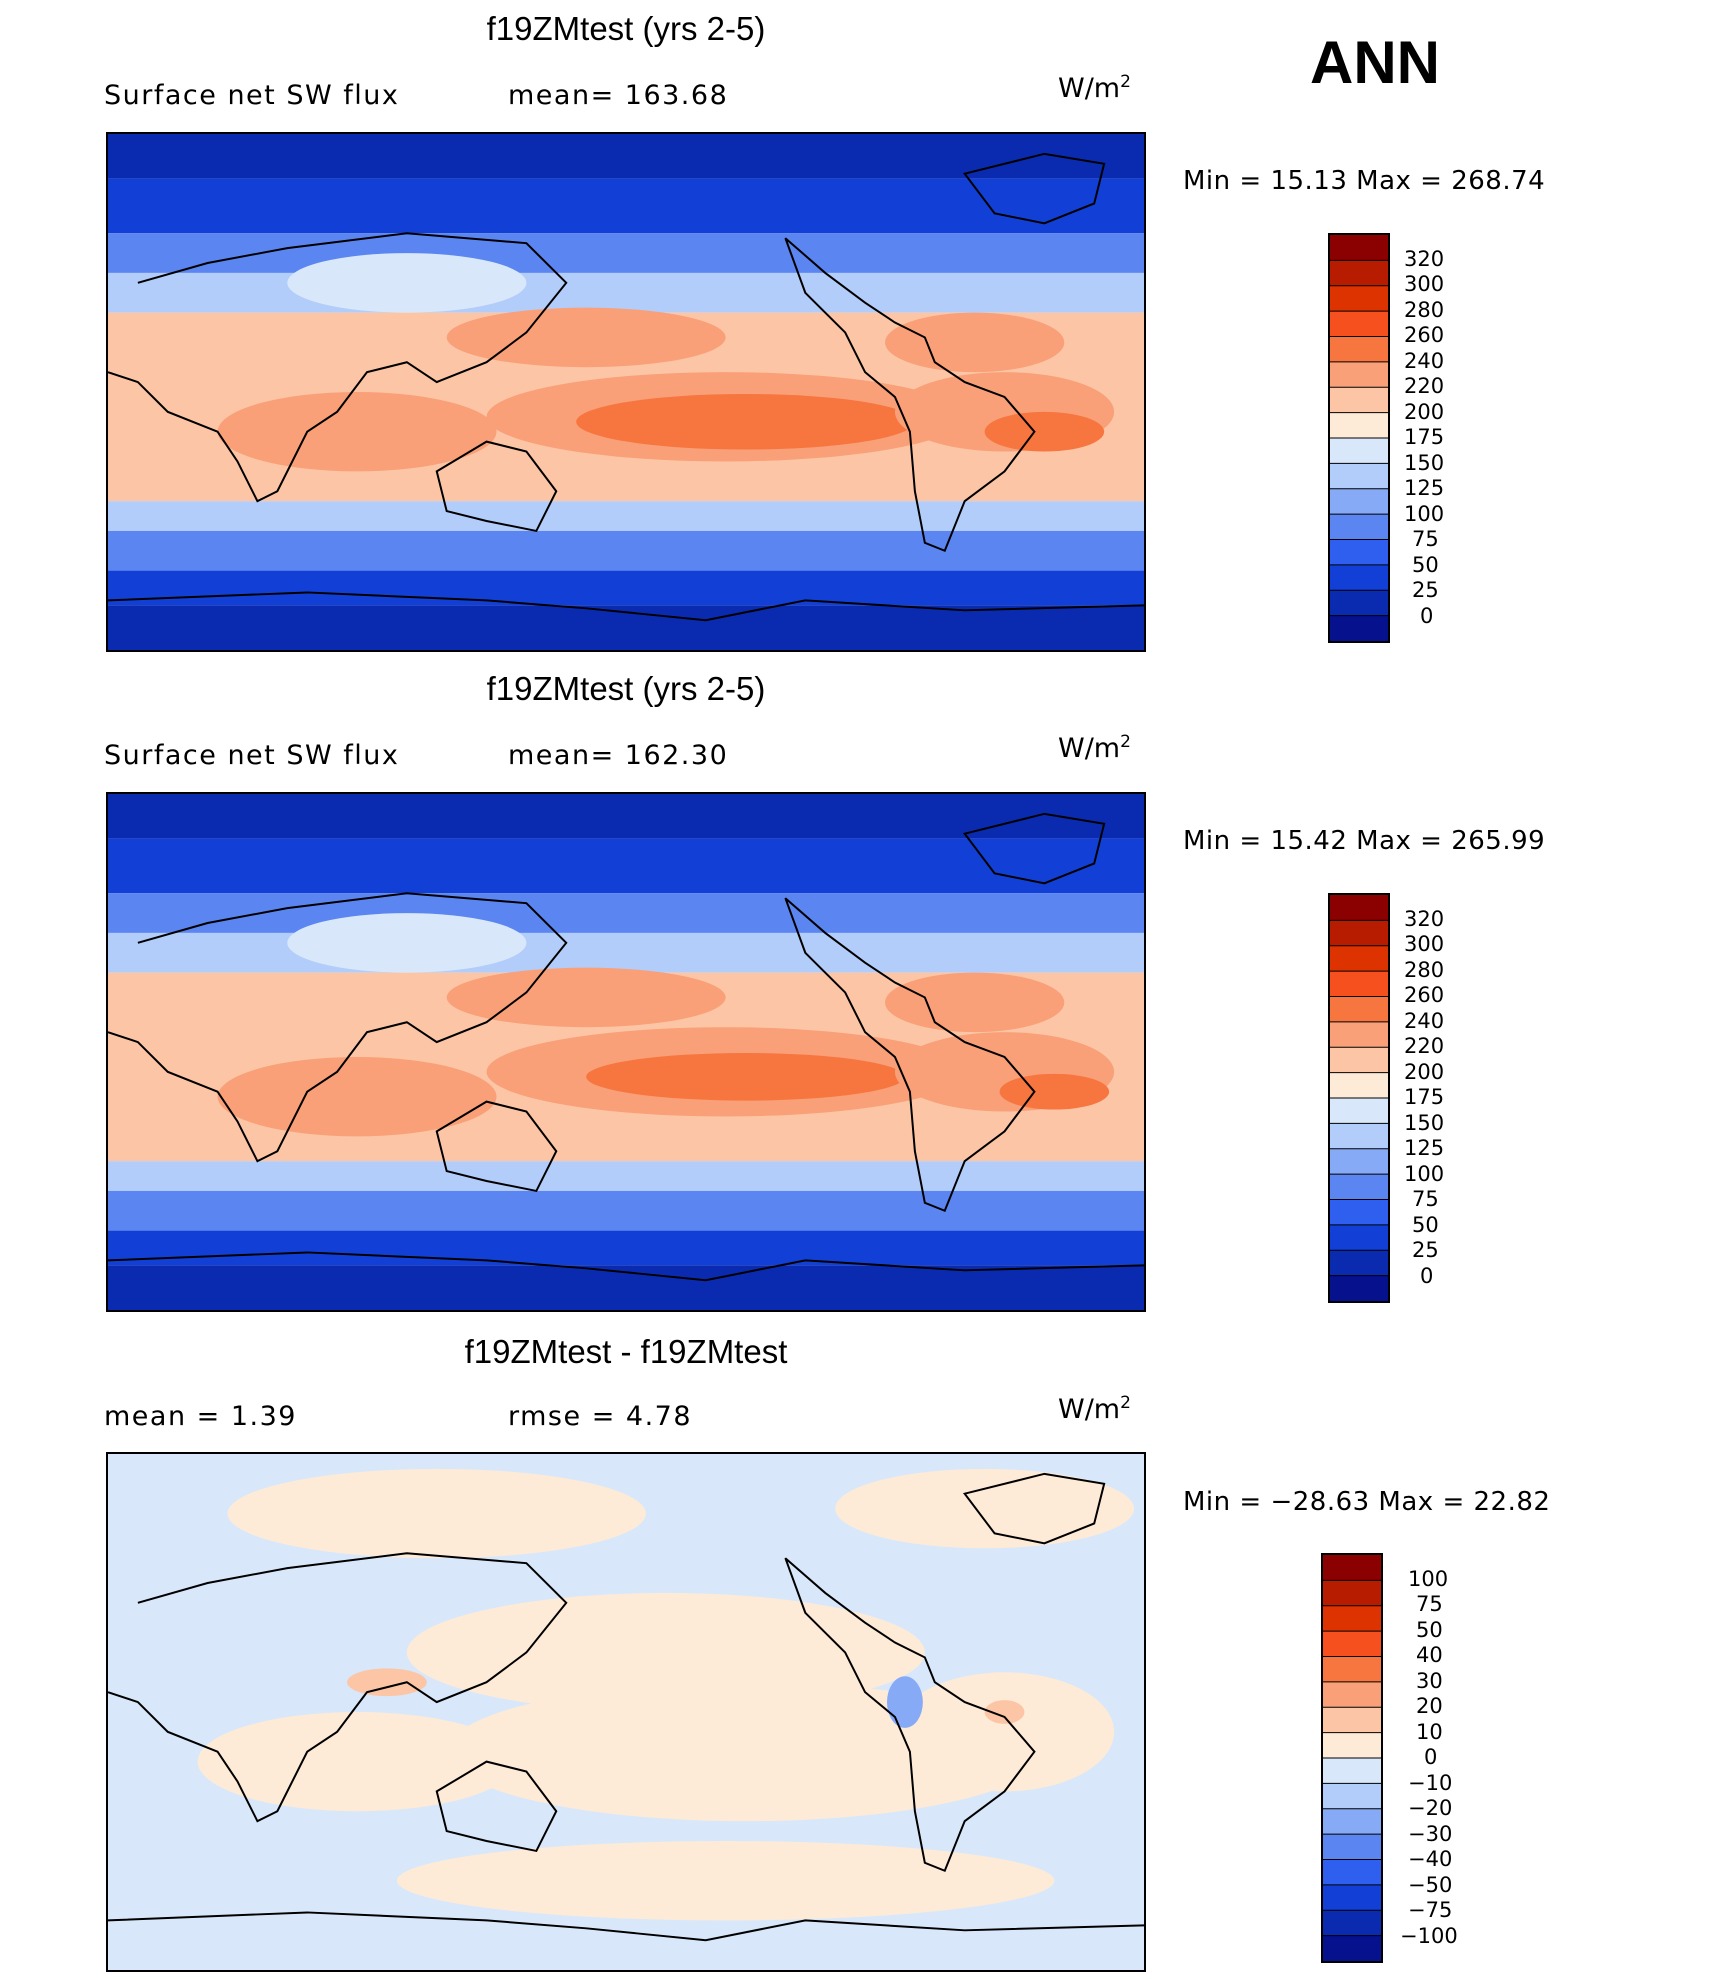 The height and width of the screenshot is (1979, 1710). What do you see at coordinates (1425, 565) in the screenshot?
I see `panel-1-colorbar-label: 50` at bounding box center [1425, 565].